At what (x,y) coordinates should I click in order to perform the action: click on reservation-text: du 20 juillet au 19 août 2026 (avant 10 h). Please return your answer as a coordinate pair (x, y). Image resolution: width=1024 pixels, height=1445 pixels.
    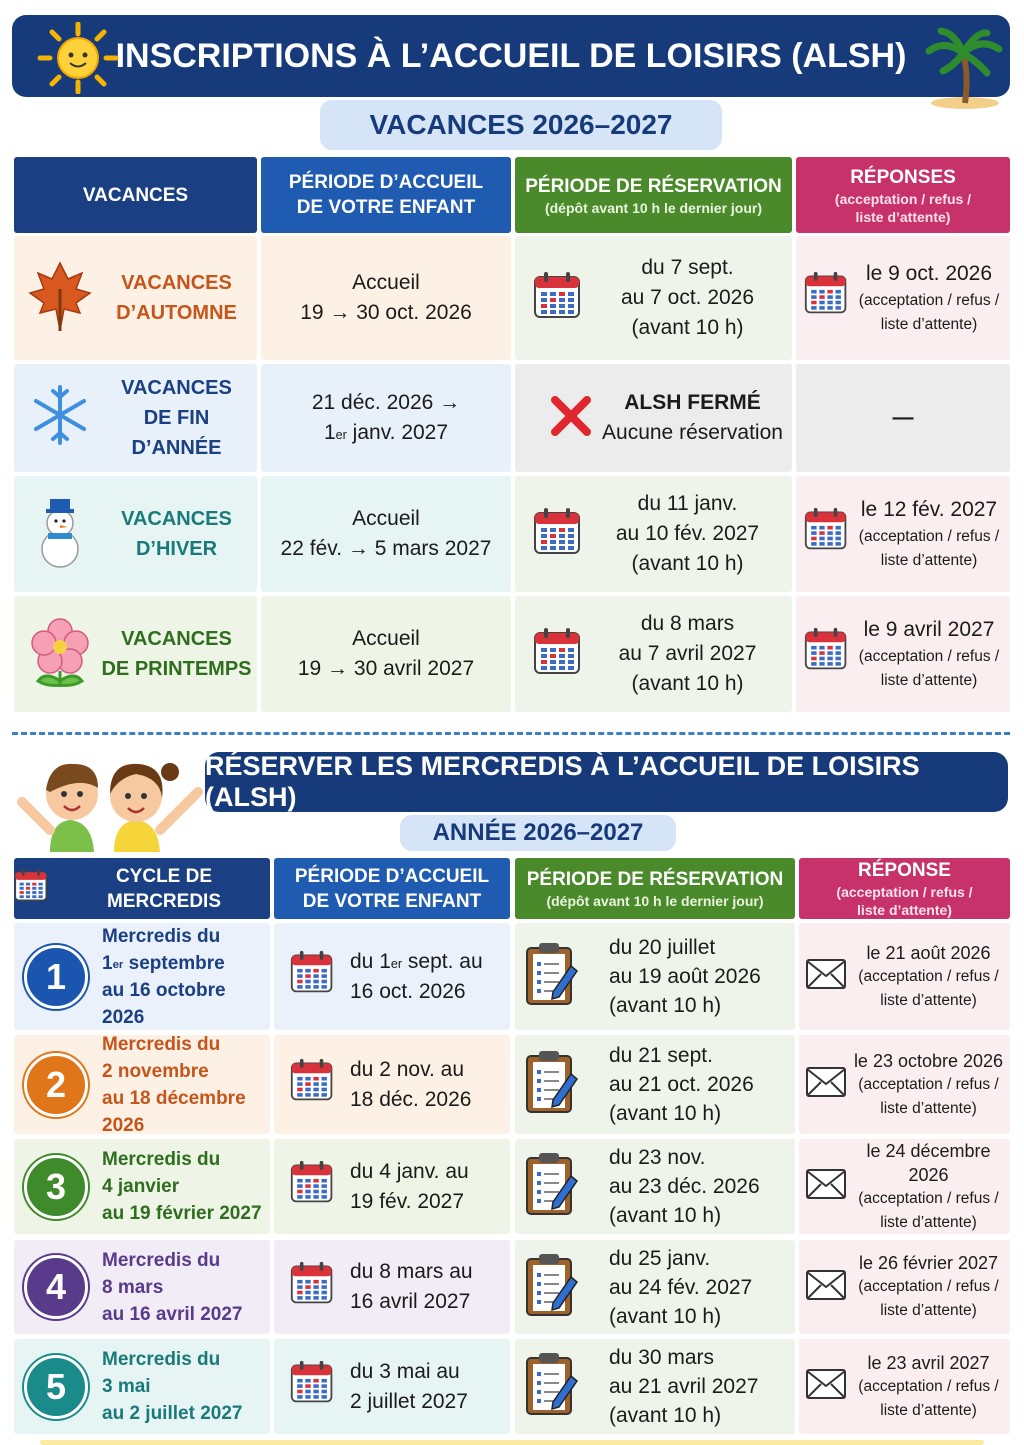
    Looking at the image, I should click on (685, 976).